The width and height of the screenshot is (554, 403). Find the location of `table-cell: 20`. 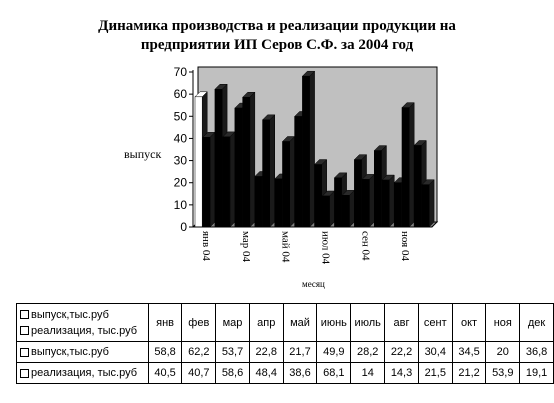

table-cell: 20 is located at coordinates (503, 352).